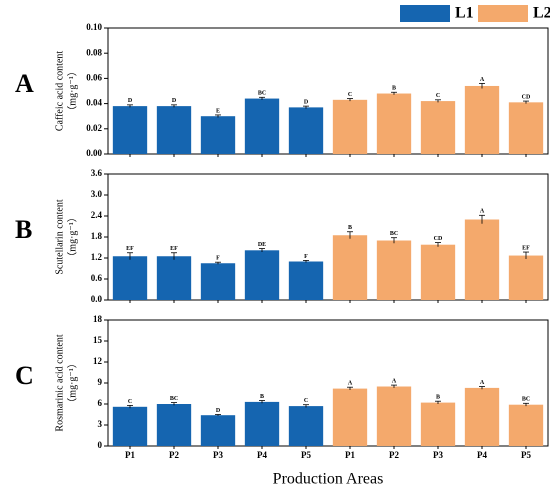 Image resolution: width=550 pixels, height=494 pixels. I want to click on y-tick-label: 12, so click(98, 361).